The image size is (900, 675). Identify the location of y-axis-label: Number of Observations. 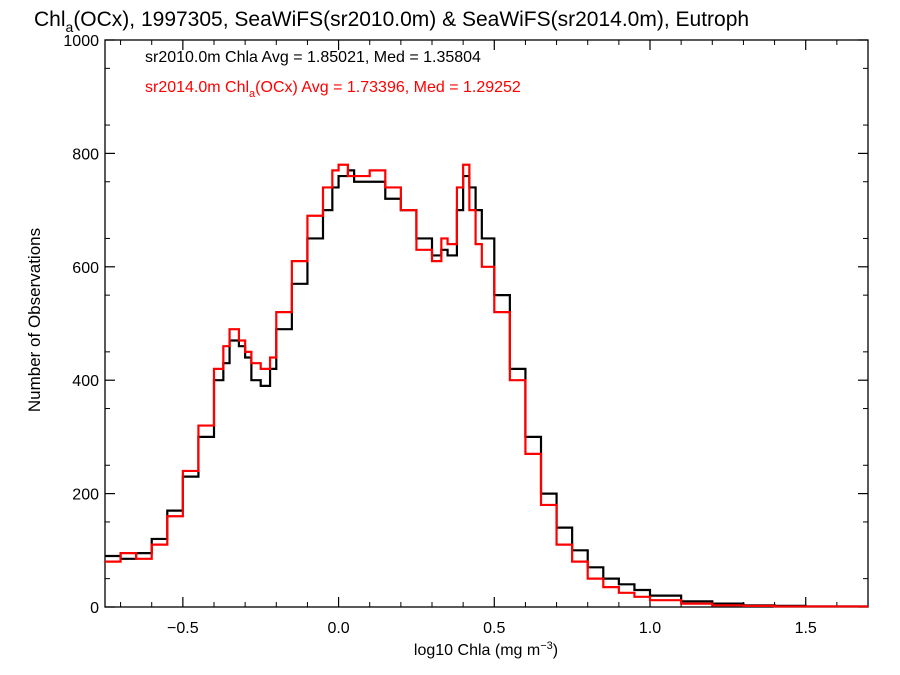
(34, 320).